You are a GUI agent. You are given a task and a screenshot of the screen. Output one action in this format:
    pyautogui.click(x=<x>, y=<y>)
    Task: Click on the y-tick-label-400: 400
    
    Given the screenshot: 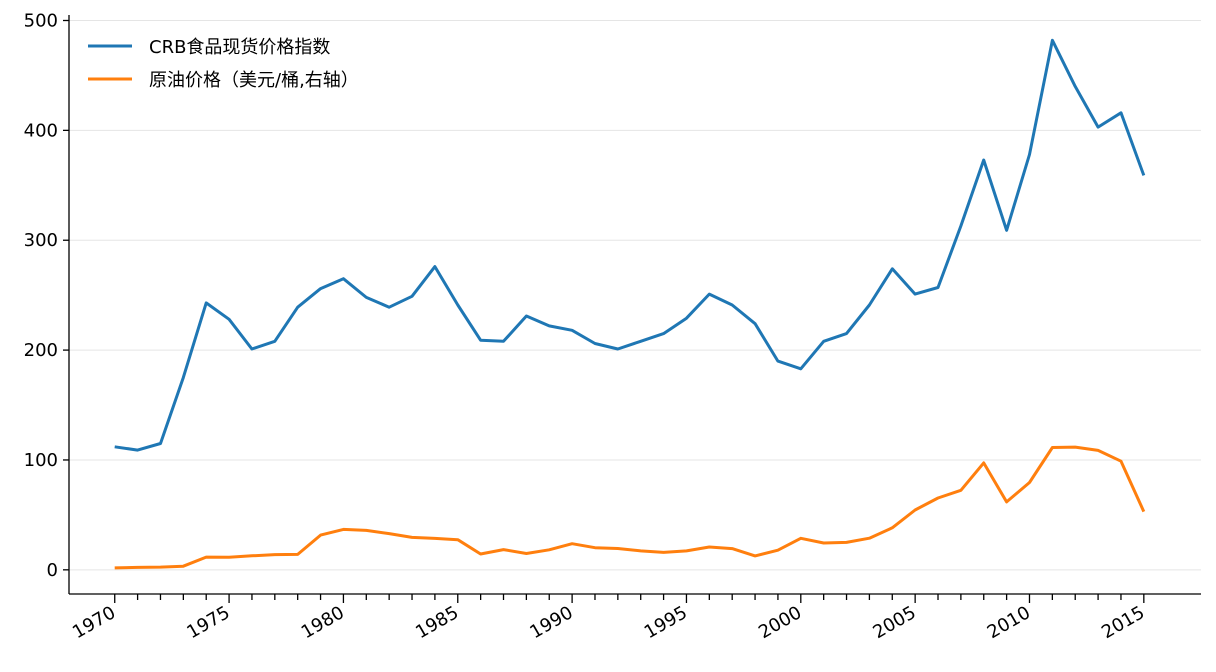 What is the action you would take?
    pyautogui.click(x=41, y=130)
    